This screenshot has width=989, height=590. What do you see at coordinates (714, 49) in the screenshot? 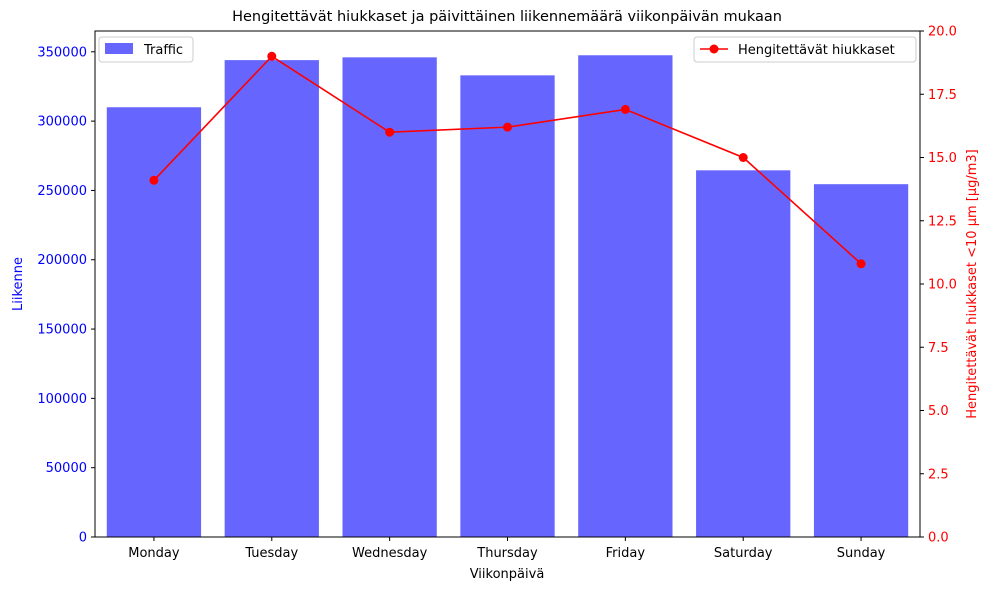
I see `legend-line-marker` at bounding box center [714, 49].